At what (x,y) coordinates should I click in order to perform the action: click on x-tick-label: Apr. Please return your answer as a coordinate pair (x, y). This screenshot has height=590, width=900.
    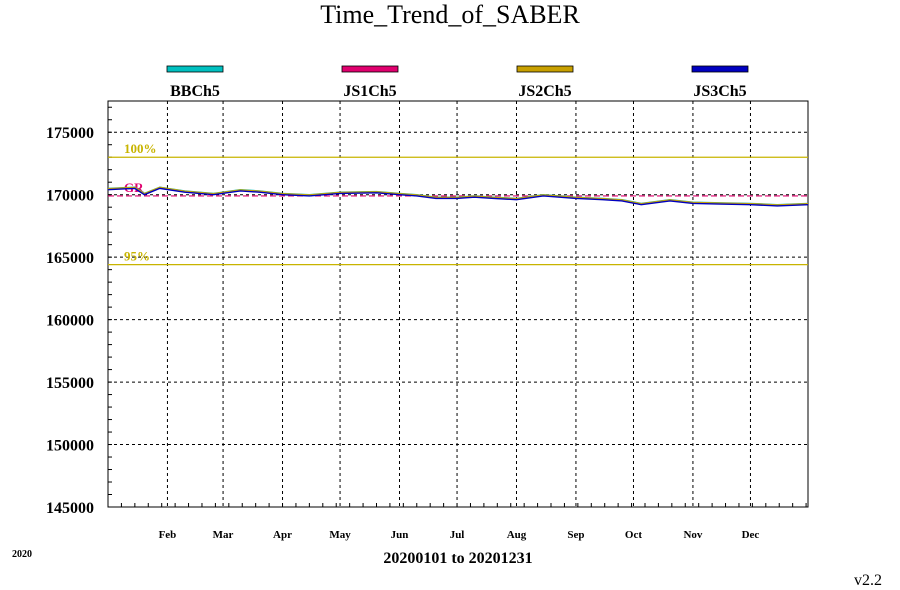
    Looking at the image, I should click on (282, 535).